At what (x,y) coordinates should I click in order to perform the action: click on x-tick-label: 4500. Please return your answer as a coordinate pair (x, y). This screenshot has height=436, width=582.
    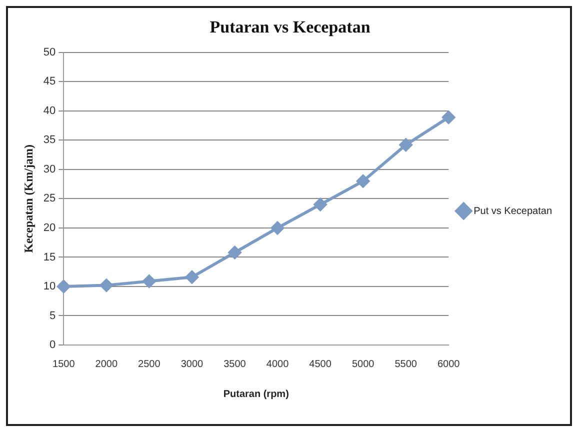
    Looking at the image, I should click on (320, 364).